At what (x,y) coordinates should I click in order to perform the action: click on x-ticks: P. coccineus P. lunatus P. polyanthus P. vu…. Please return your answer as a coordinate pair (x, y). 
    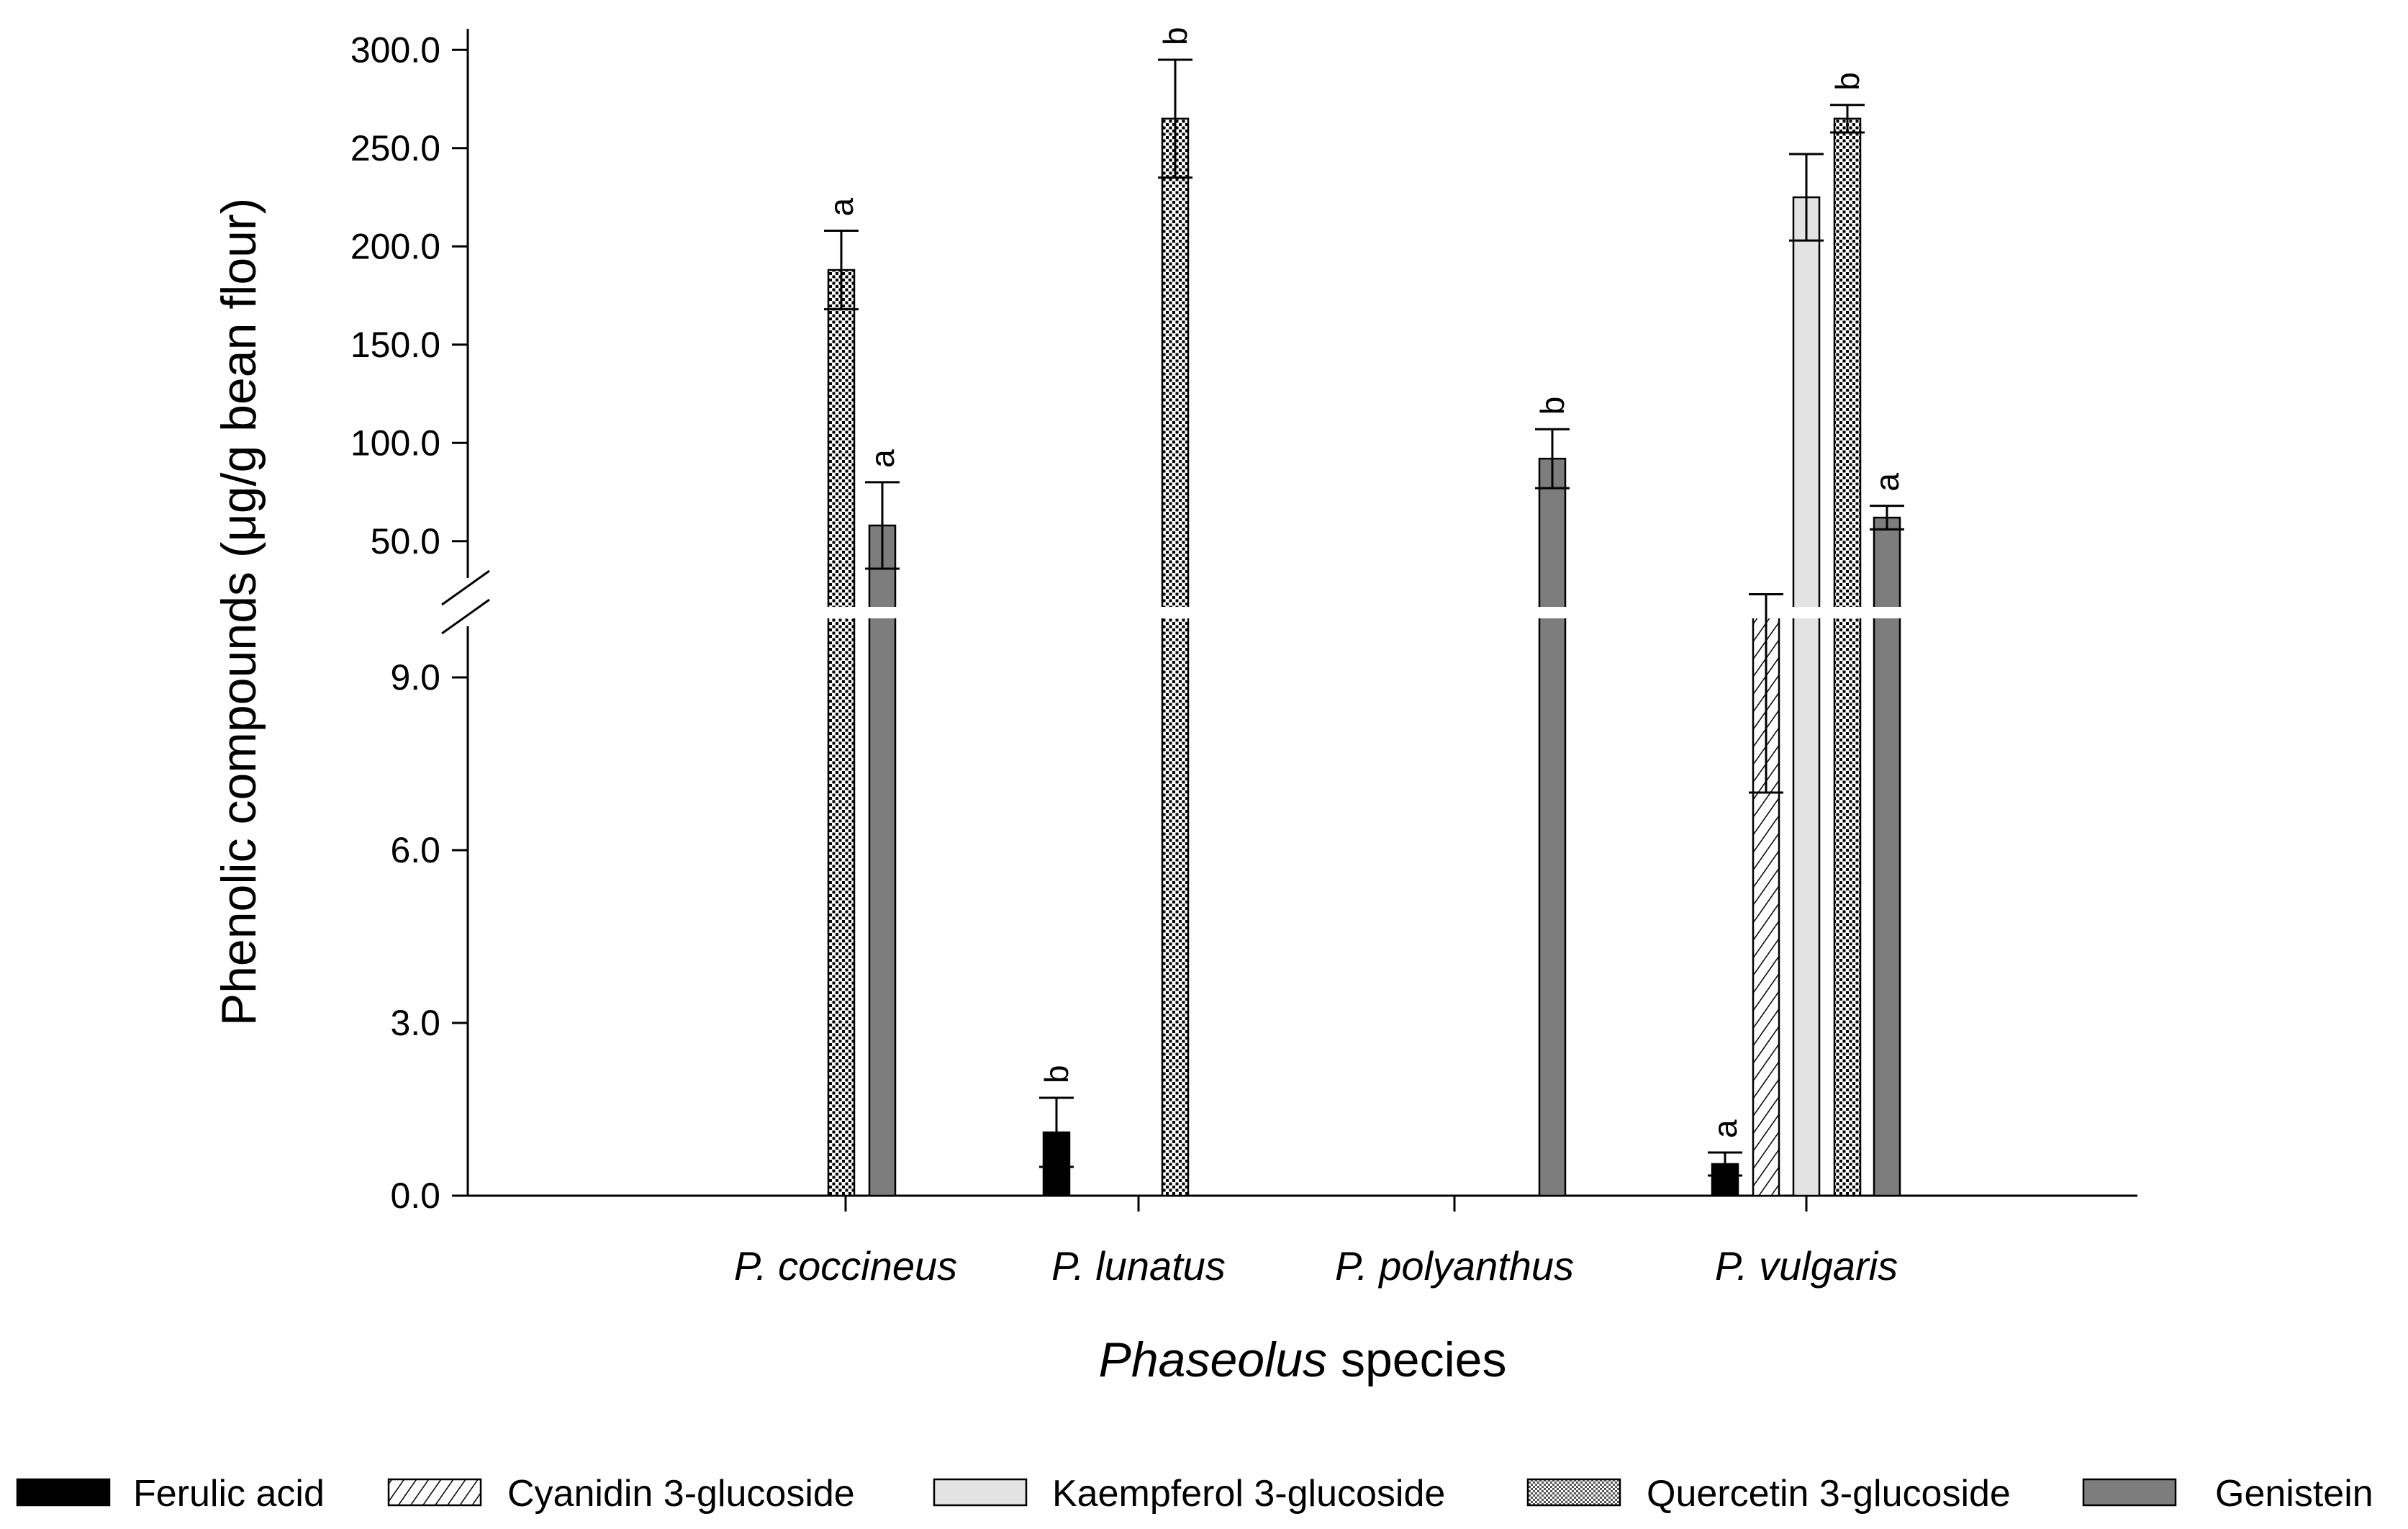
    Looking at the image, I should click on (1316, 1242).